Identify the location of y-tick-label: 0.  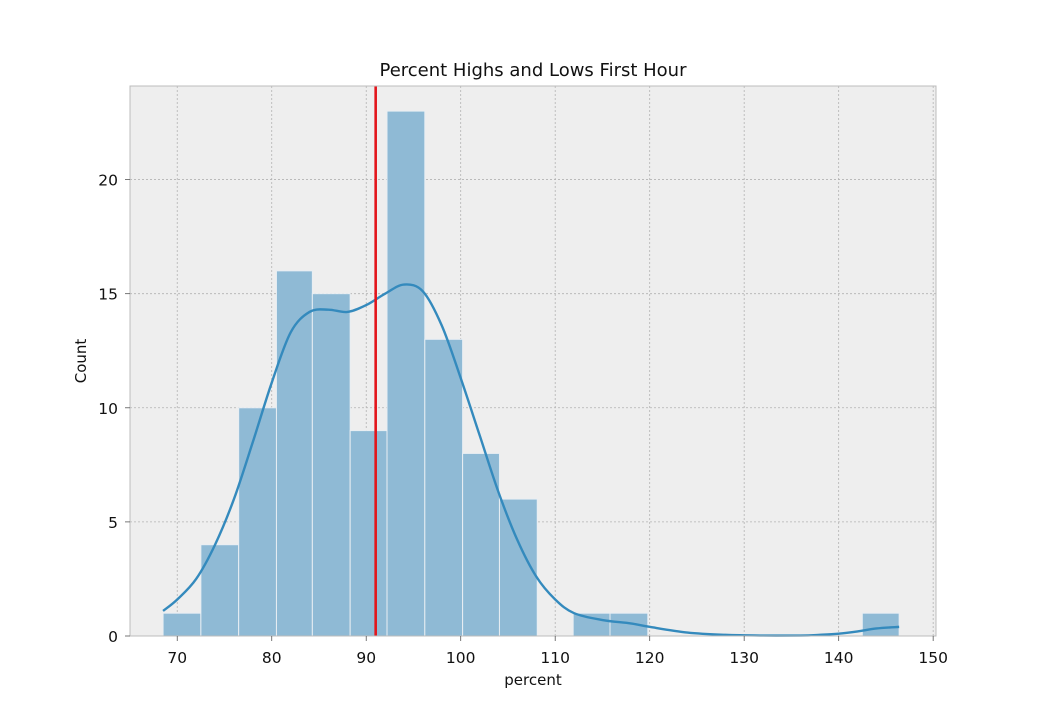
(113, 637).